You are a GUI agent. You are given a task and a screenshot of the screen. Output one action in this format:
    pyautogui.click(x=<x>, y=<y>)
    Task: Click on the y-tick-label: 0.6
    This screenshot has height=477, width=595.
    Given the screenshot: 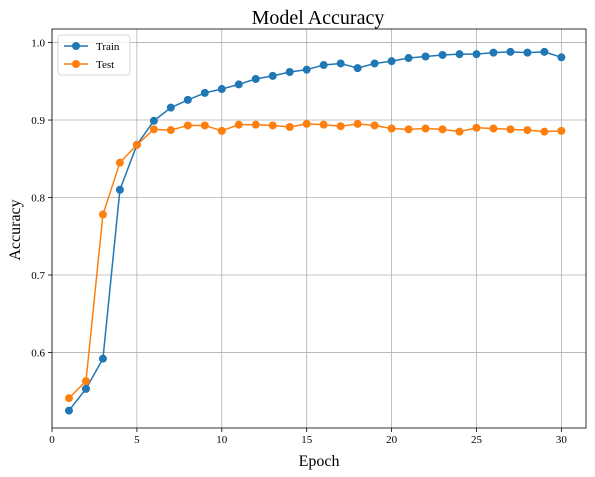 What is the action you would take?
    pyautogui.click(x=38, y=353)
    